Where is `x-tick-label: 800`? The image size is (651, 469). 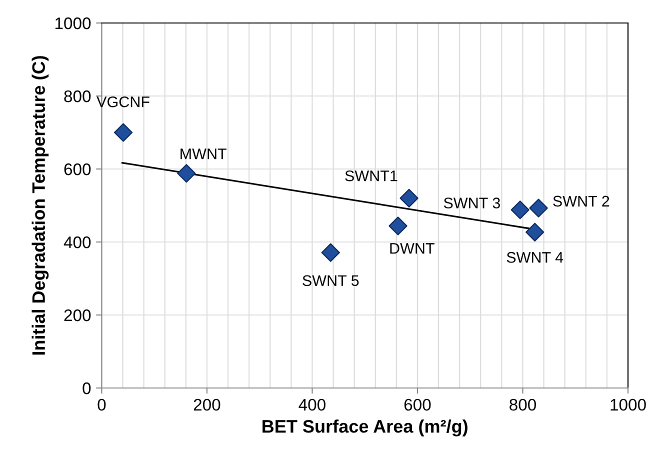
x-tick-label: 800 is located at coordinates (523, 404).